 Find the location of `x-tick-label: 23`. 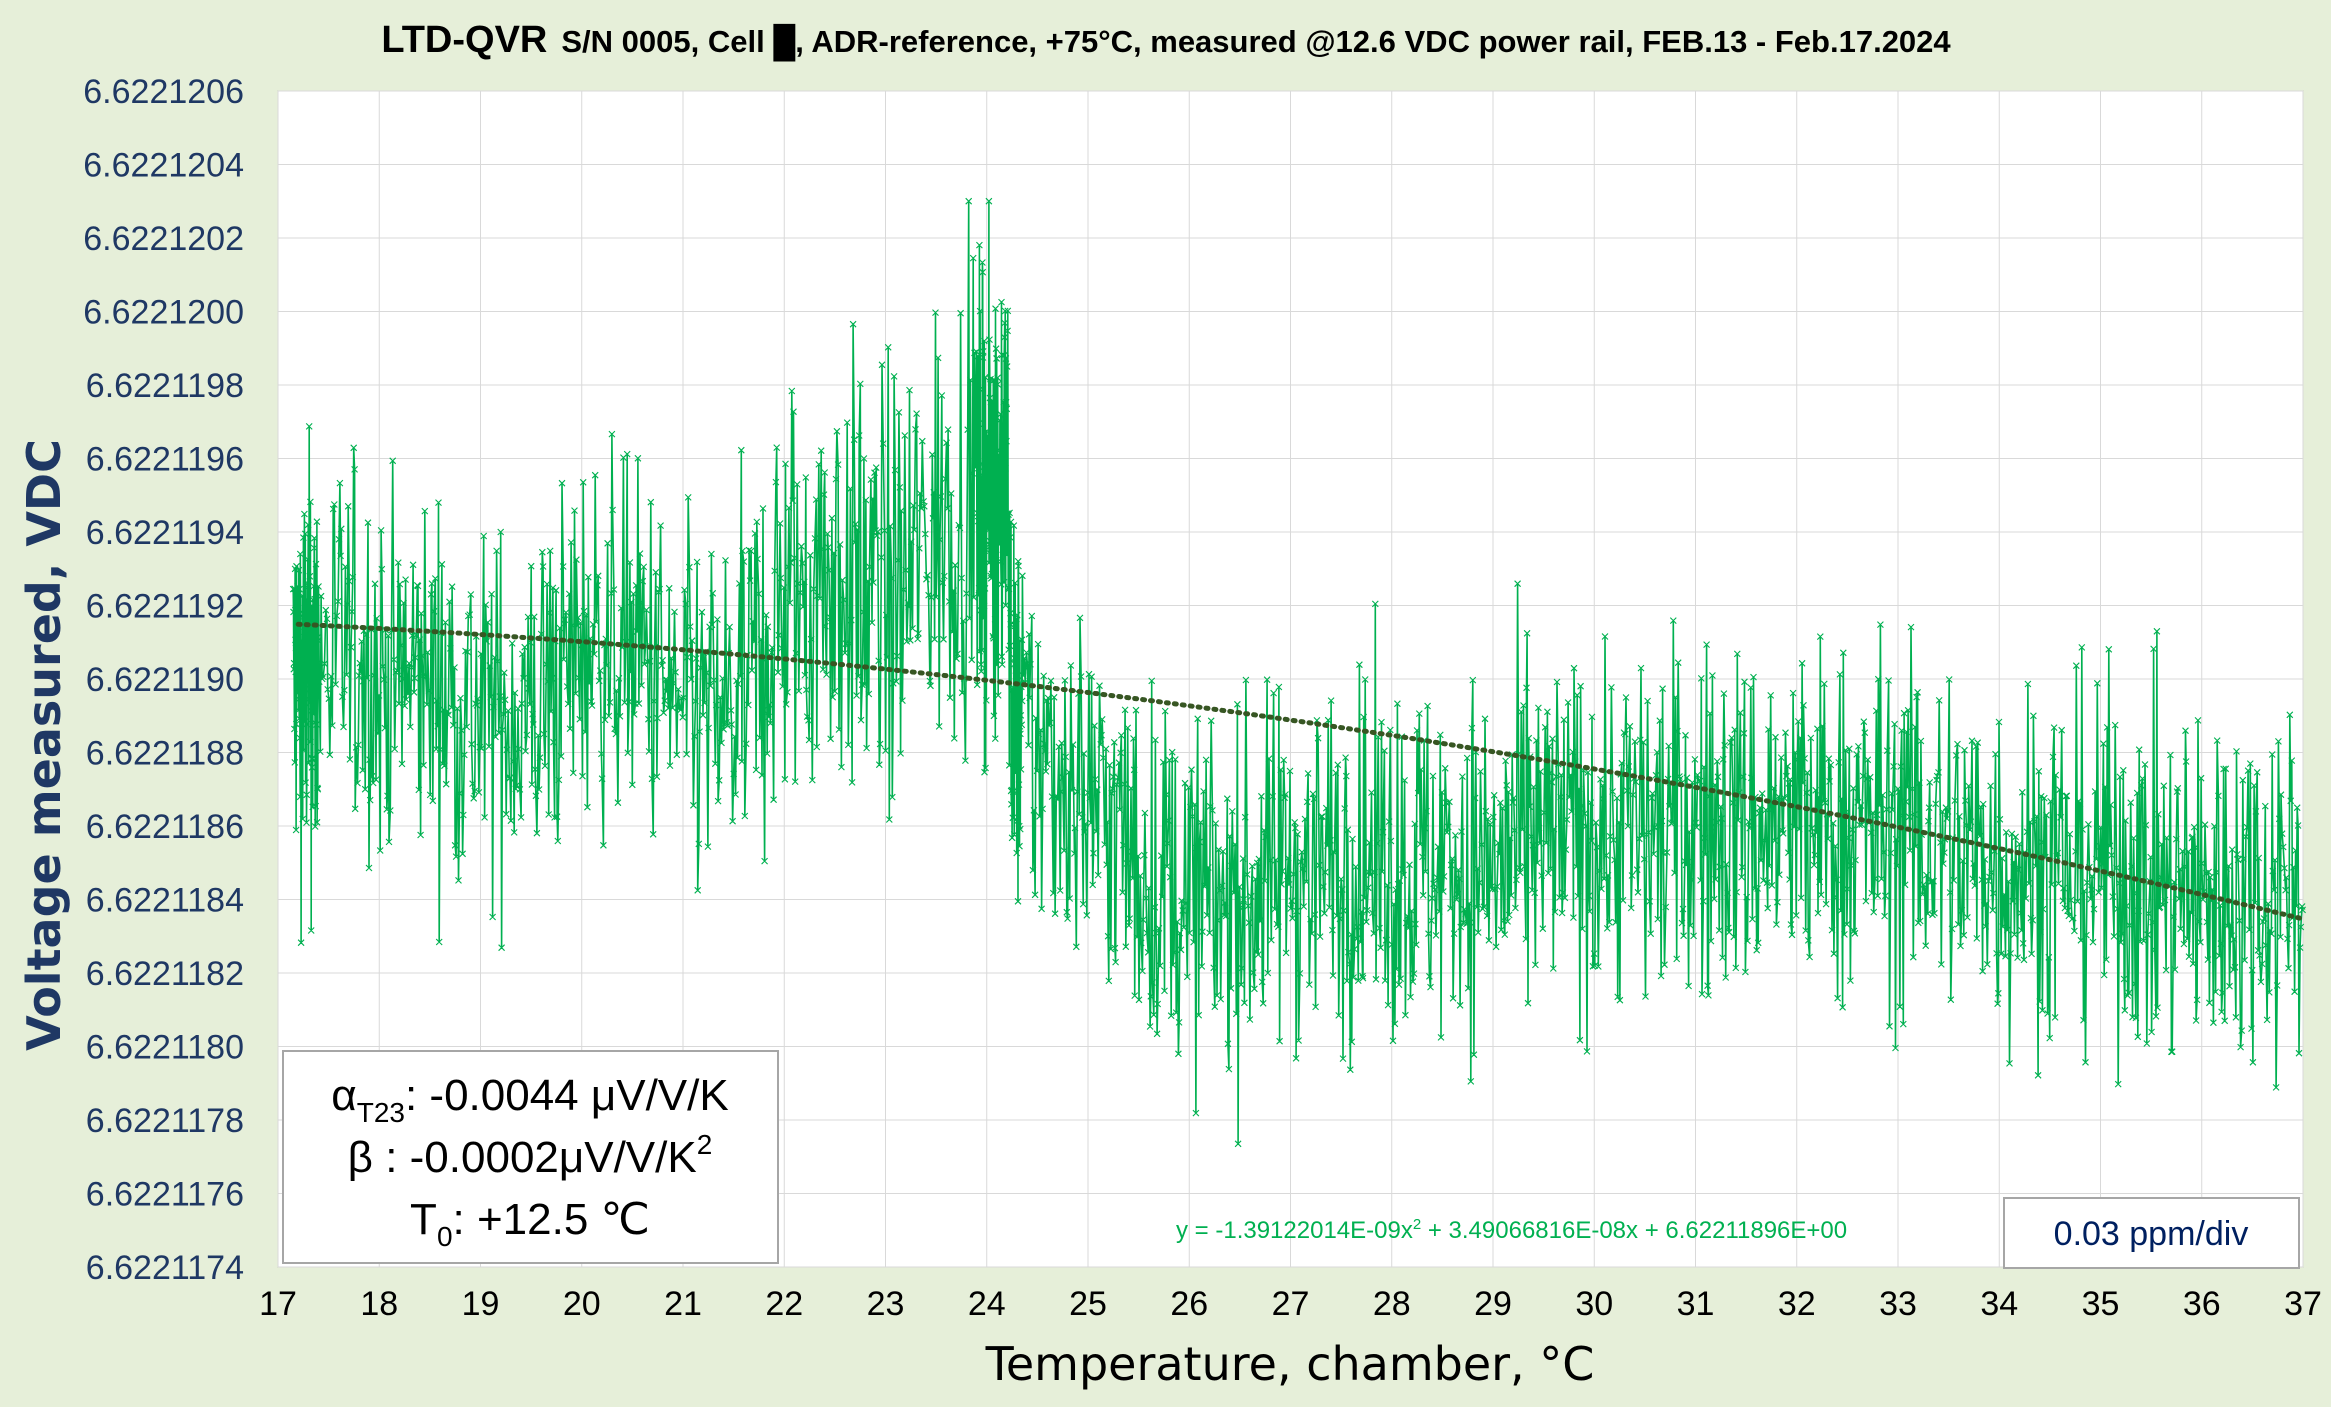

x-tick-label: 23 is located at coordinates (886, 1304).